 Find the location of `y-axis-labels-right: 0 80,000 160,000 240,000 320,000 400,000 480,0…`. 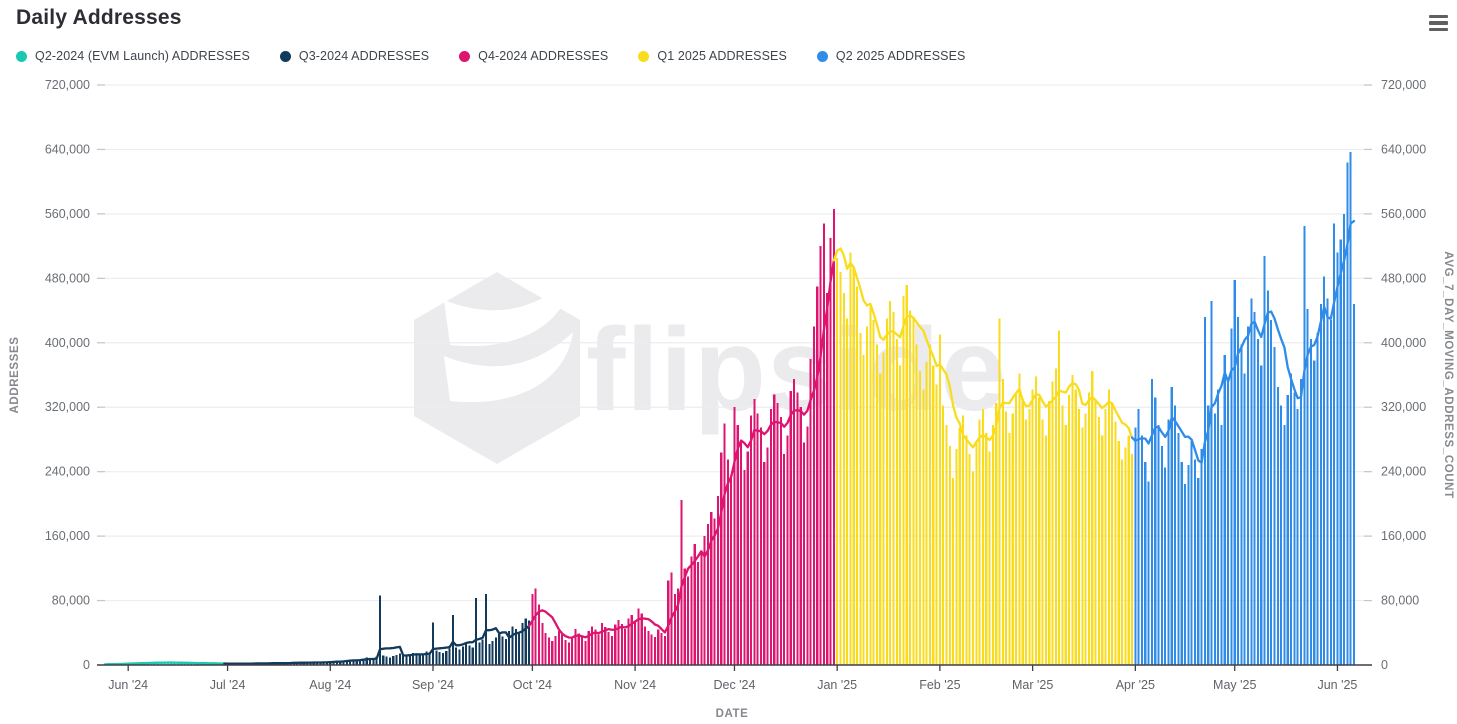

y-axis-labels-right: 0 80,000 160,000 240,000 320,000 400,000 480,0… is located at coordinates (1403, 375).